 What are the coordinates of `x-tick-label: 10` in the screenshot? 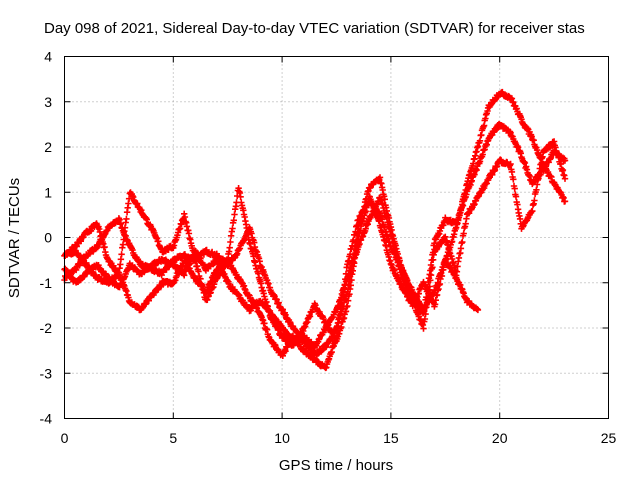 It's located at (282, 438).